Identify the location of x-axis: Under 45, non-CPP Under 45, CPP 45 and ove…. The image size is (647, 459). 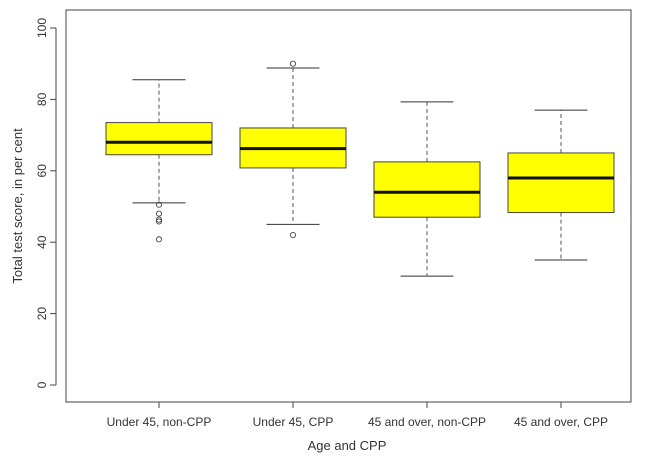
(357, 415).